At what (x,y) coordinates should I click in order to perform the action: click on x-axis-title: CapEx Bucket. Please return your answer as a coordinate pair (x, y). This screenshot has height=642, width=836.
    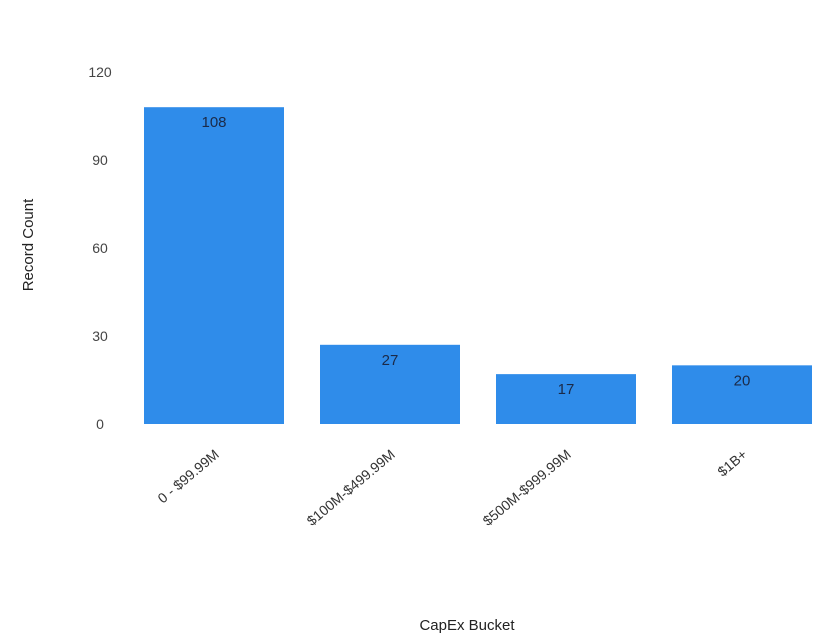
    Looking at the image, I should click on (467, 625).